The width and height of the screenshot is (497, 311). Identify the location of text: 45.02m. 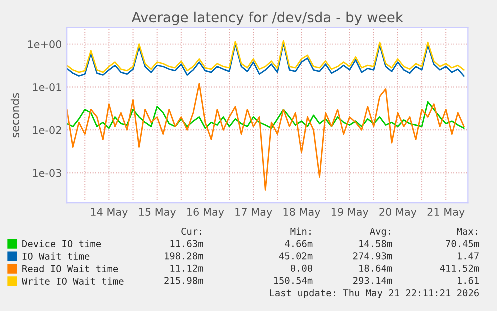
(296, 256).